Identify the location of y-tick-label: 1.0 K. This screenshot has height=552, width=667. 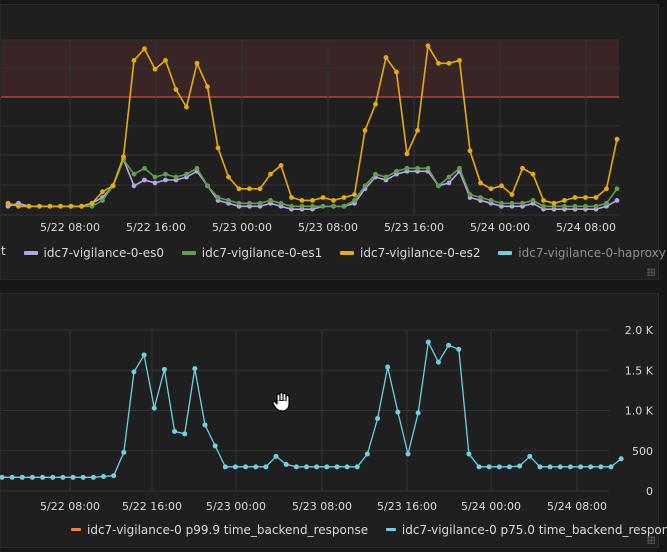
(639, 411).